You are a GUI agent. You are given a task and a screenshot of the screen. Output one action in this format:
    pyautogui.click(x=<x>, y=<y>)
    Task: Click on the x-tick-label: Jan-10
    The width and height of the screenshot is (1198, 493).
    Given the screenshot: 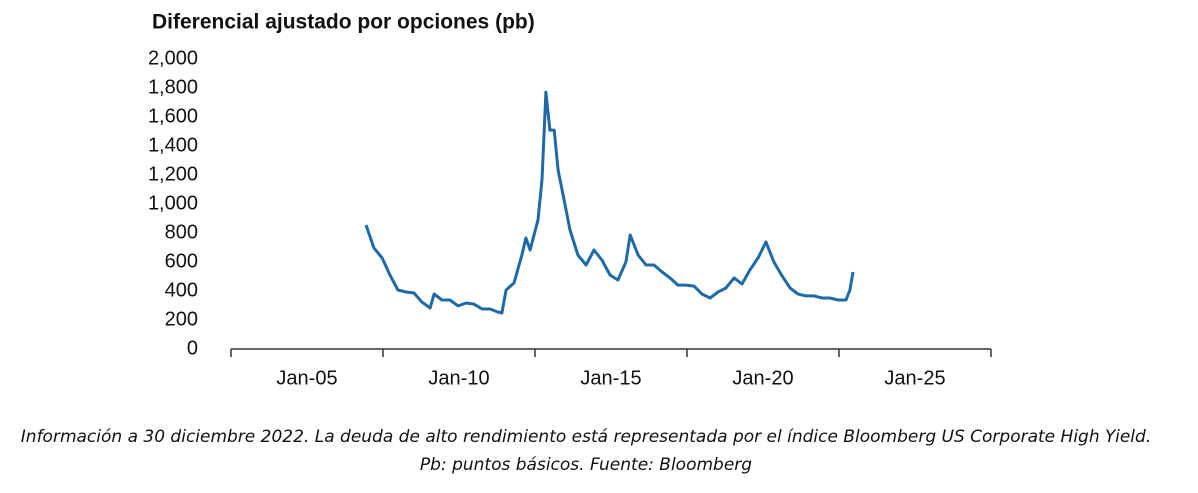 What is the action you would take?
    pyautogui.click(x=458, y=378)
    